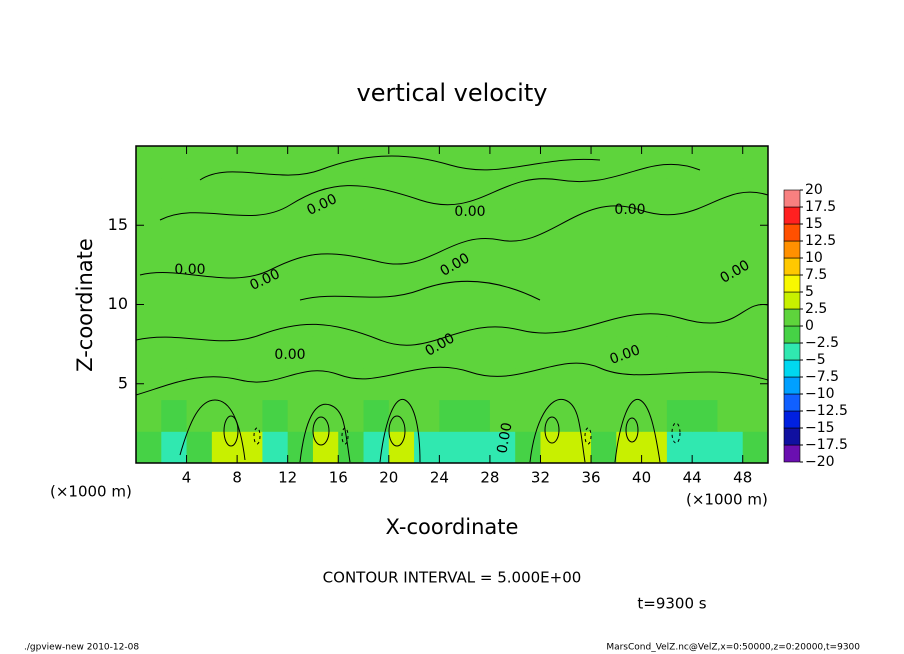 This screenshot has height=654, width=904. Describe the element at coordinates (816, 309) in the screenshot. I see `colorbar-label: 2.5` at that location.